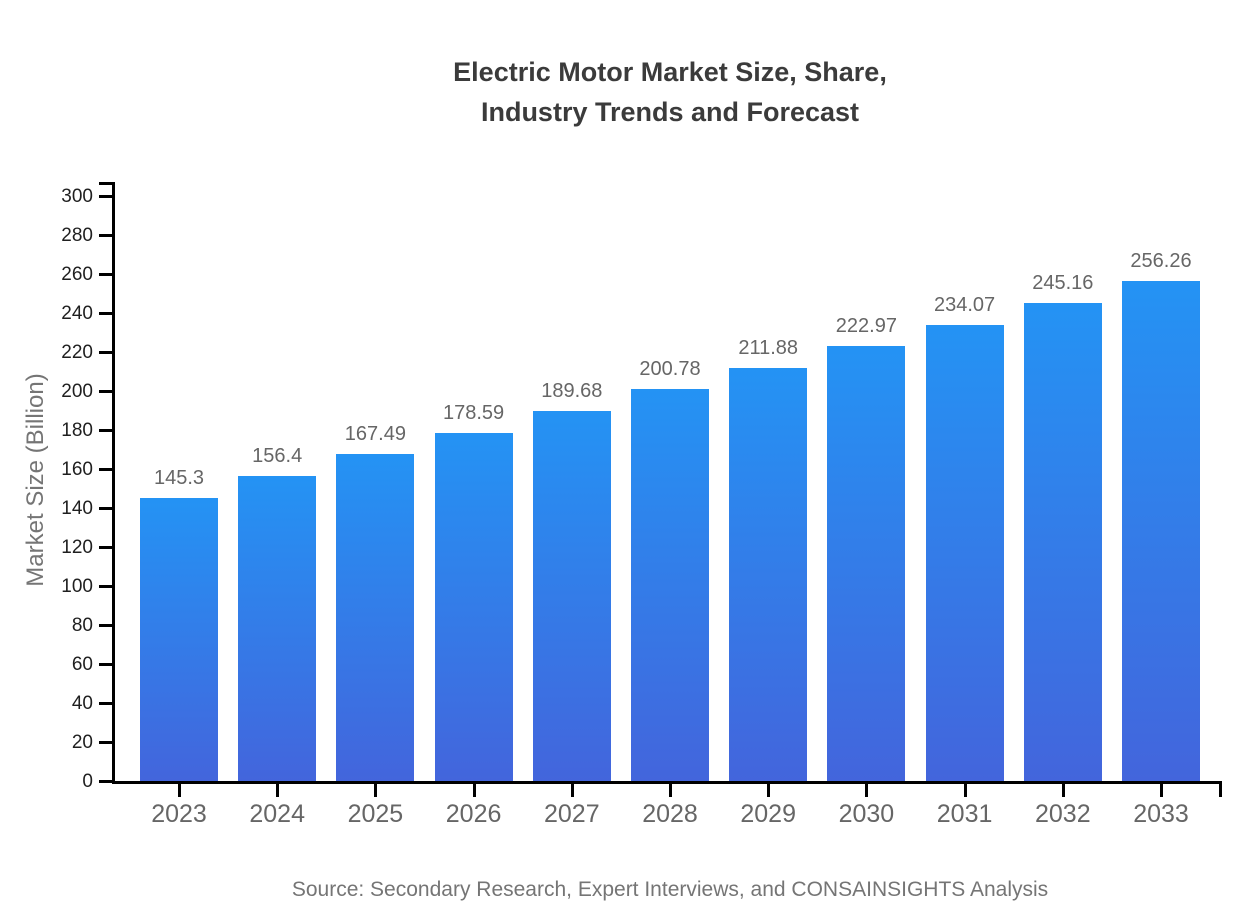 This screenshot has width=1260, height=920. What do you see at coordinates (571, 596) in the screenshot?
I see `bar-2027` at bounding box center [571, 596].